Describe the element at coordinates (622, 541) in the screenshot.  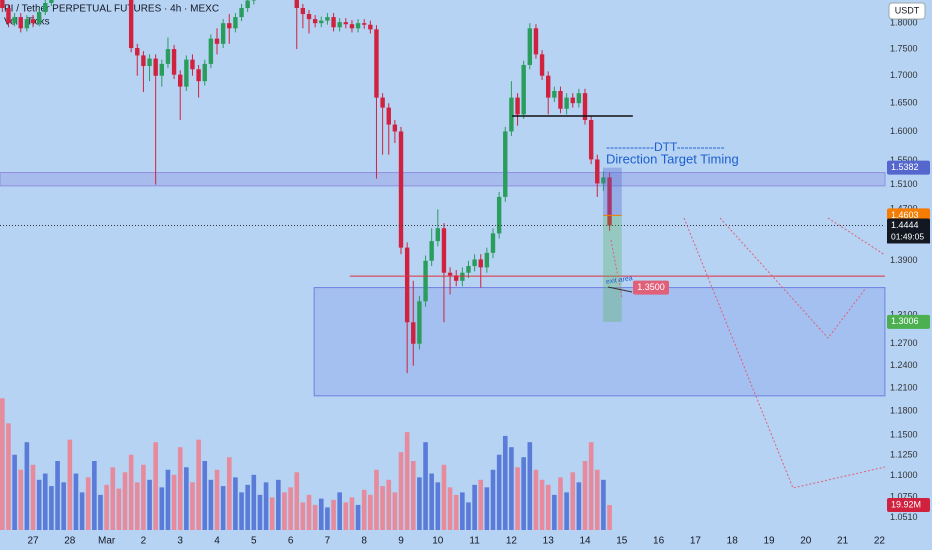
I see `x-tick-label: 15` at that location.